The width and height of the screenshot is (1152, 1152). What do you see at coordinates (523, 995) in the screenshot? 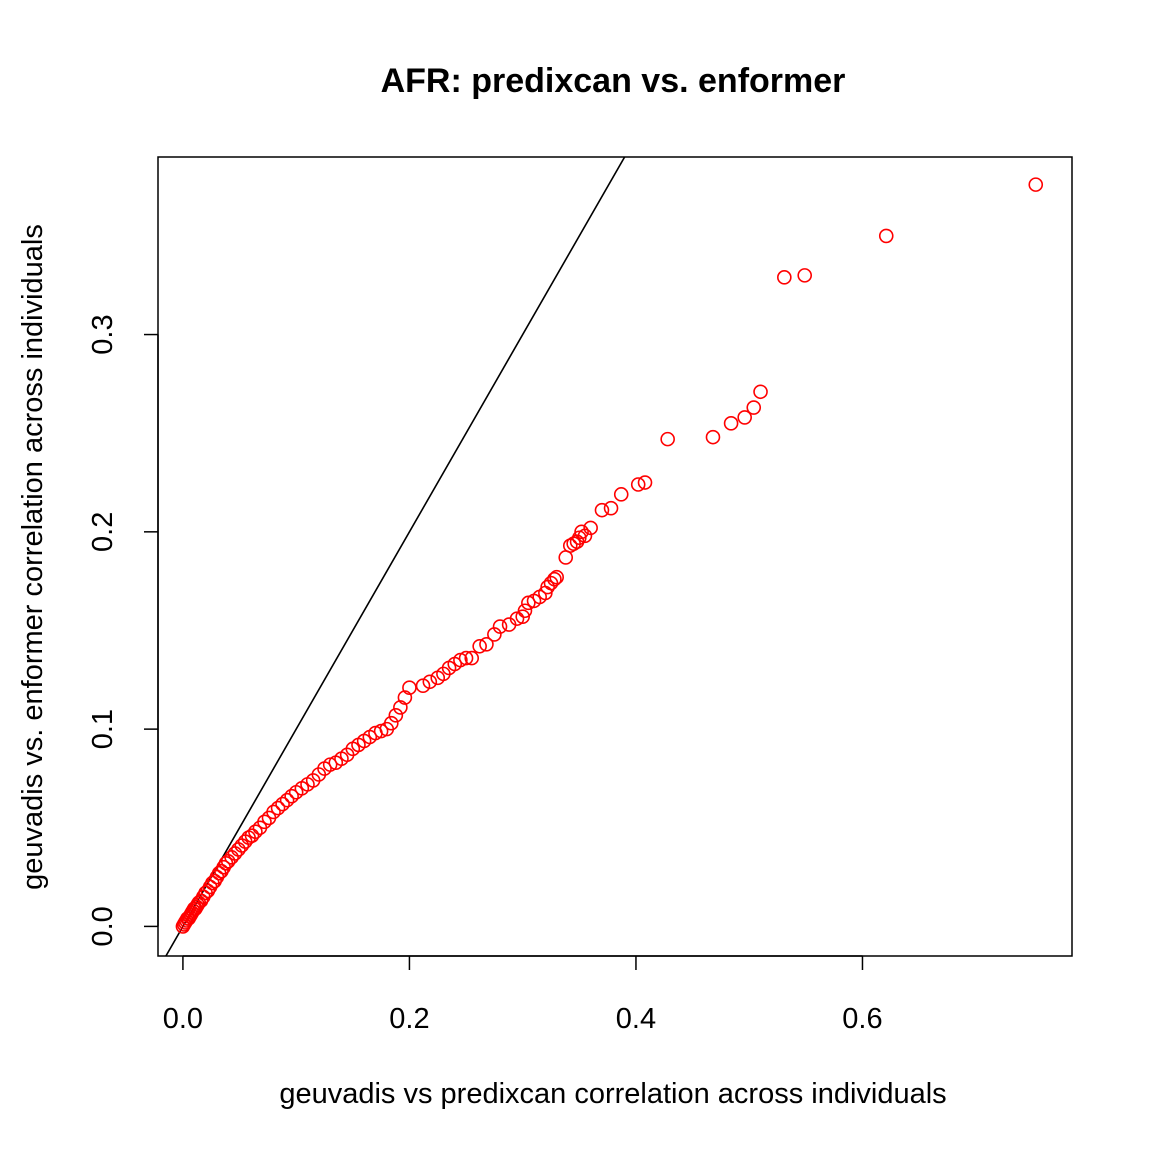
I see `x-axis: 0.0 0.2 0.4 0.6` at bounding box center [523, 995].